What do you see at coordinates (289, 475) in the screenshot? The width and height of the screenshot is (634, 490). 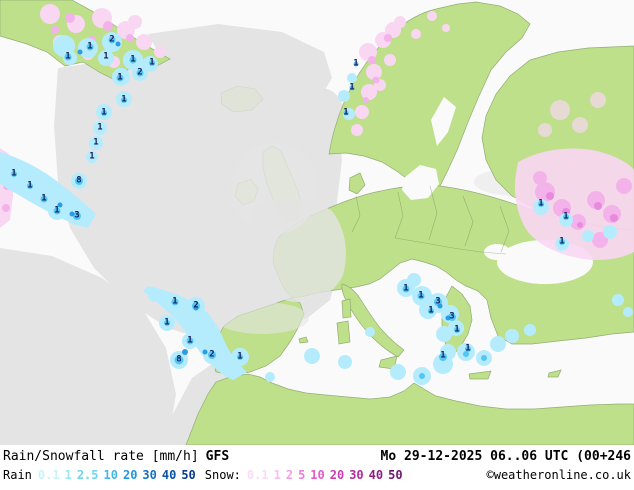 I see `legend-value: 2` at bounding box center [289, 475].